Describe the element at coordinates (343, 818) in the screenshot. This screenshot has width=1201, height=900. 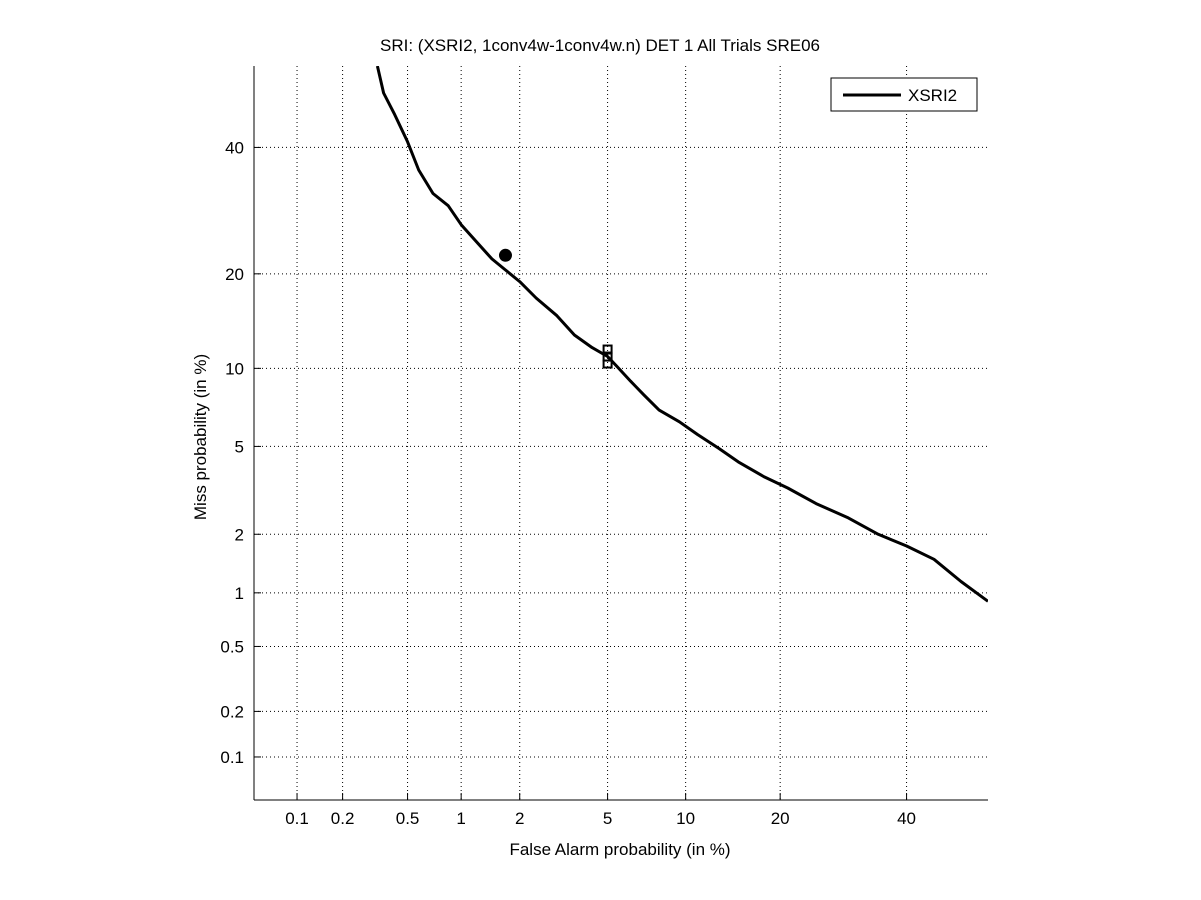
I see `x-tick-label: 0.2` at that location.